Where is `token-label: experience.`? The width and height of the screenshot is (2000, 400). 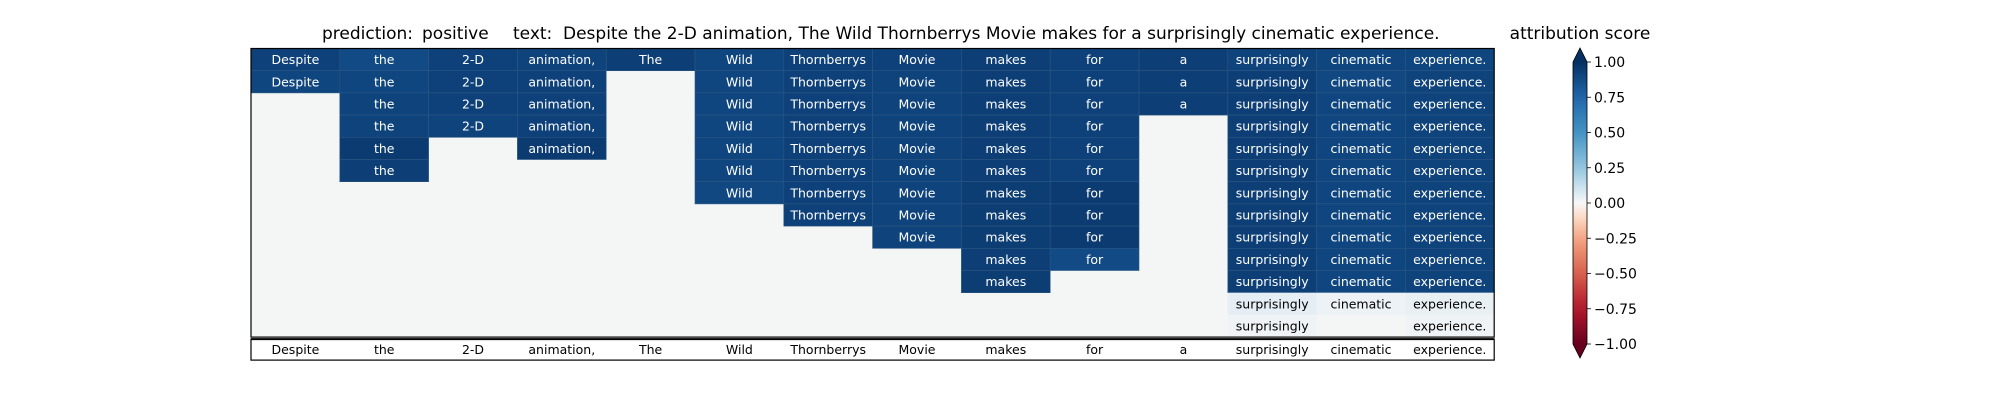
token-label: experience. is located at coordinates (1449, 349).